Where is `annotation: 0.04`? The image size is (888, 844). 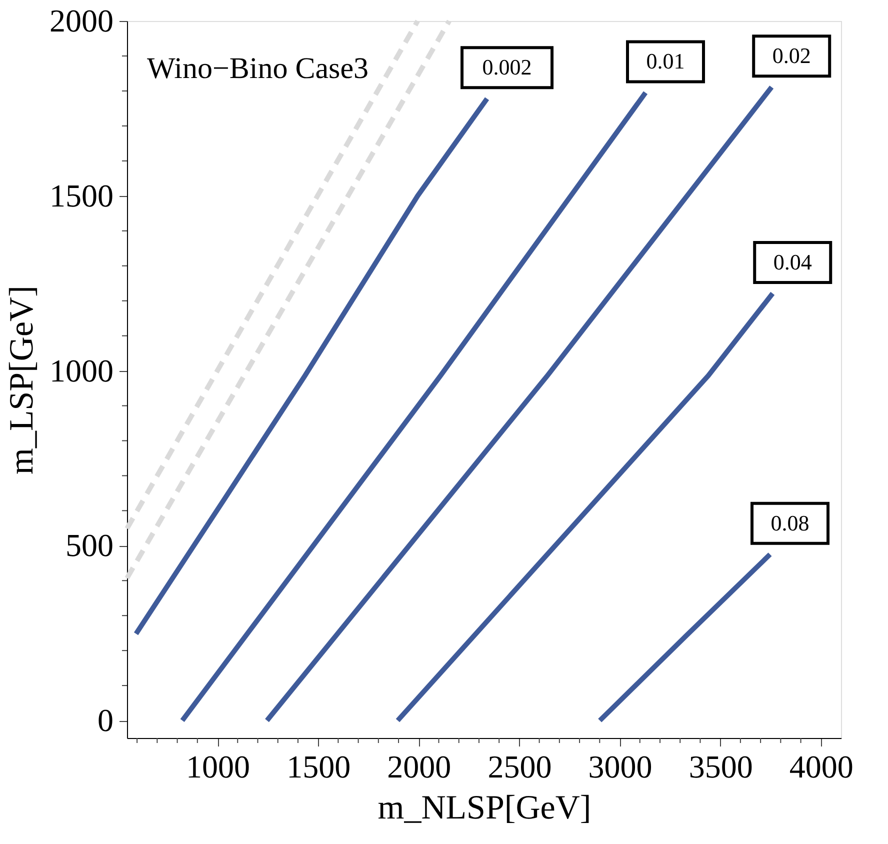 annotation: 0.04 is located at coordinates (792, 261).